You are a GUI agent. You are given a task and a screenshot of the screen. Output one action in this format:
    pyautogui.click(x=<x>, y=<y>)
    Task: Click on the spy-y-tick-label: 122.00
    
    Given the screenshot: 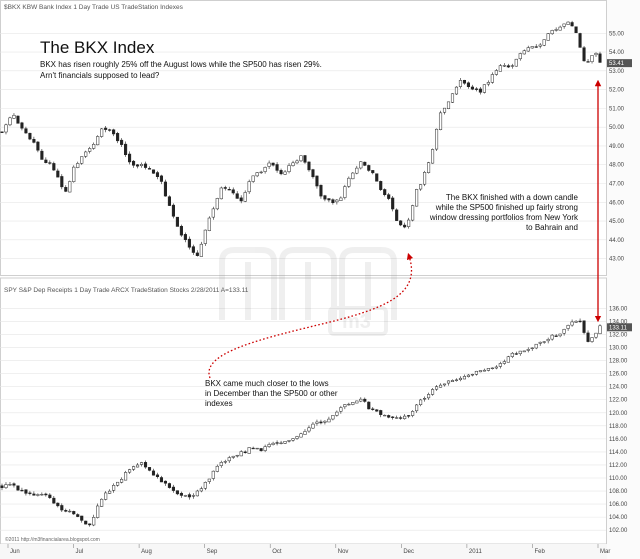 What is the action you would take?
    pyautogui.click(x=618, y=401)
    